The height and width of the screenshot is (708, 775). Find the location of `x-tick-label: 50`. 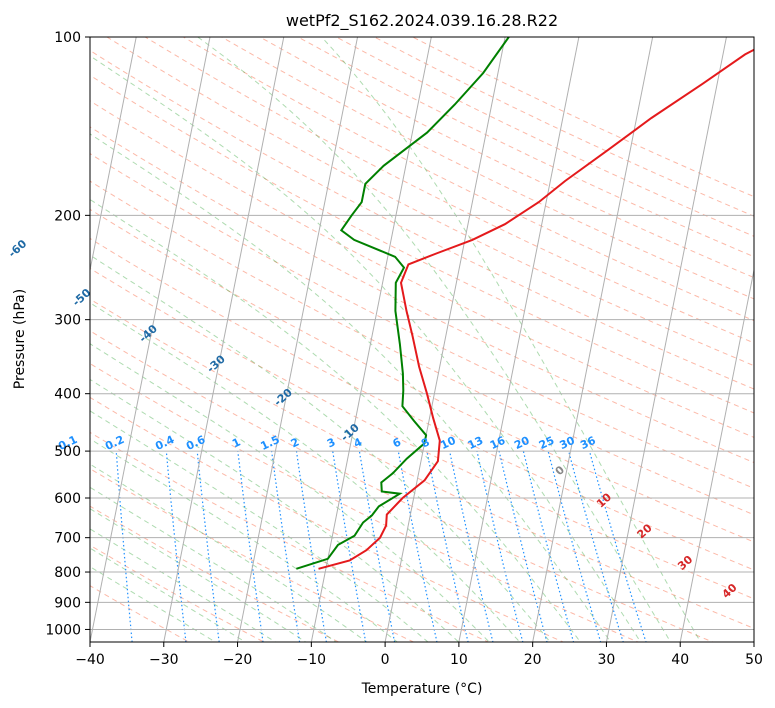

x-tick-label: 50 is located at coordinates (754, 660).